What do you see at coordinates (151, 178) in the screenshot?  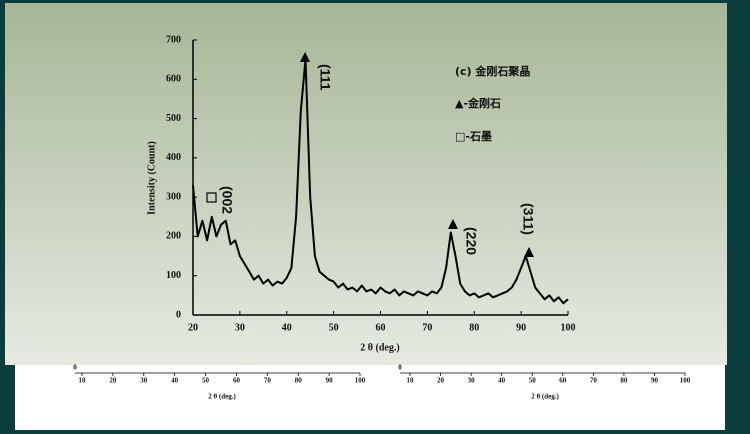 I see `y-axis-label: Intensity (Count)` at bounding box center [151, 178].